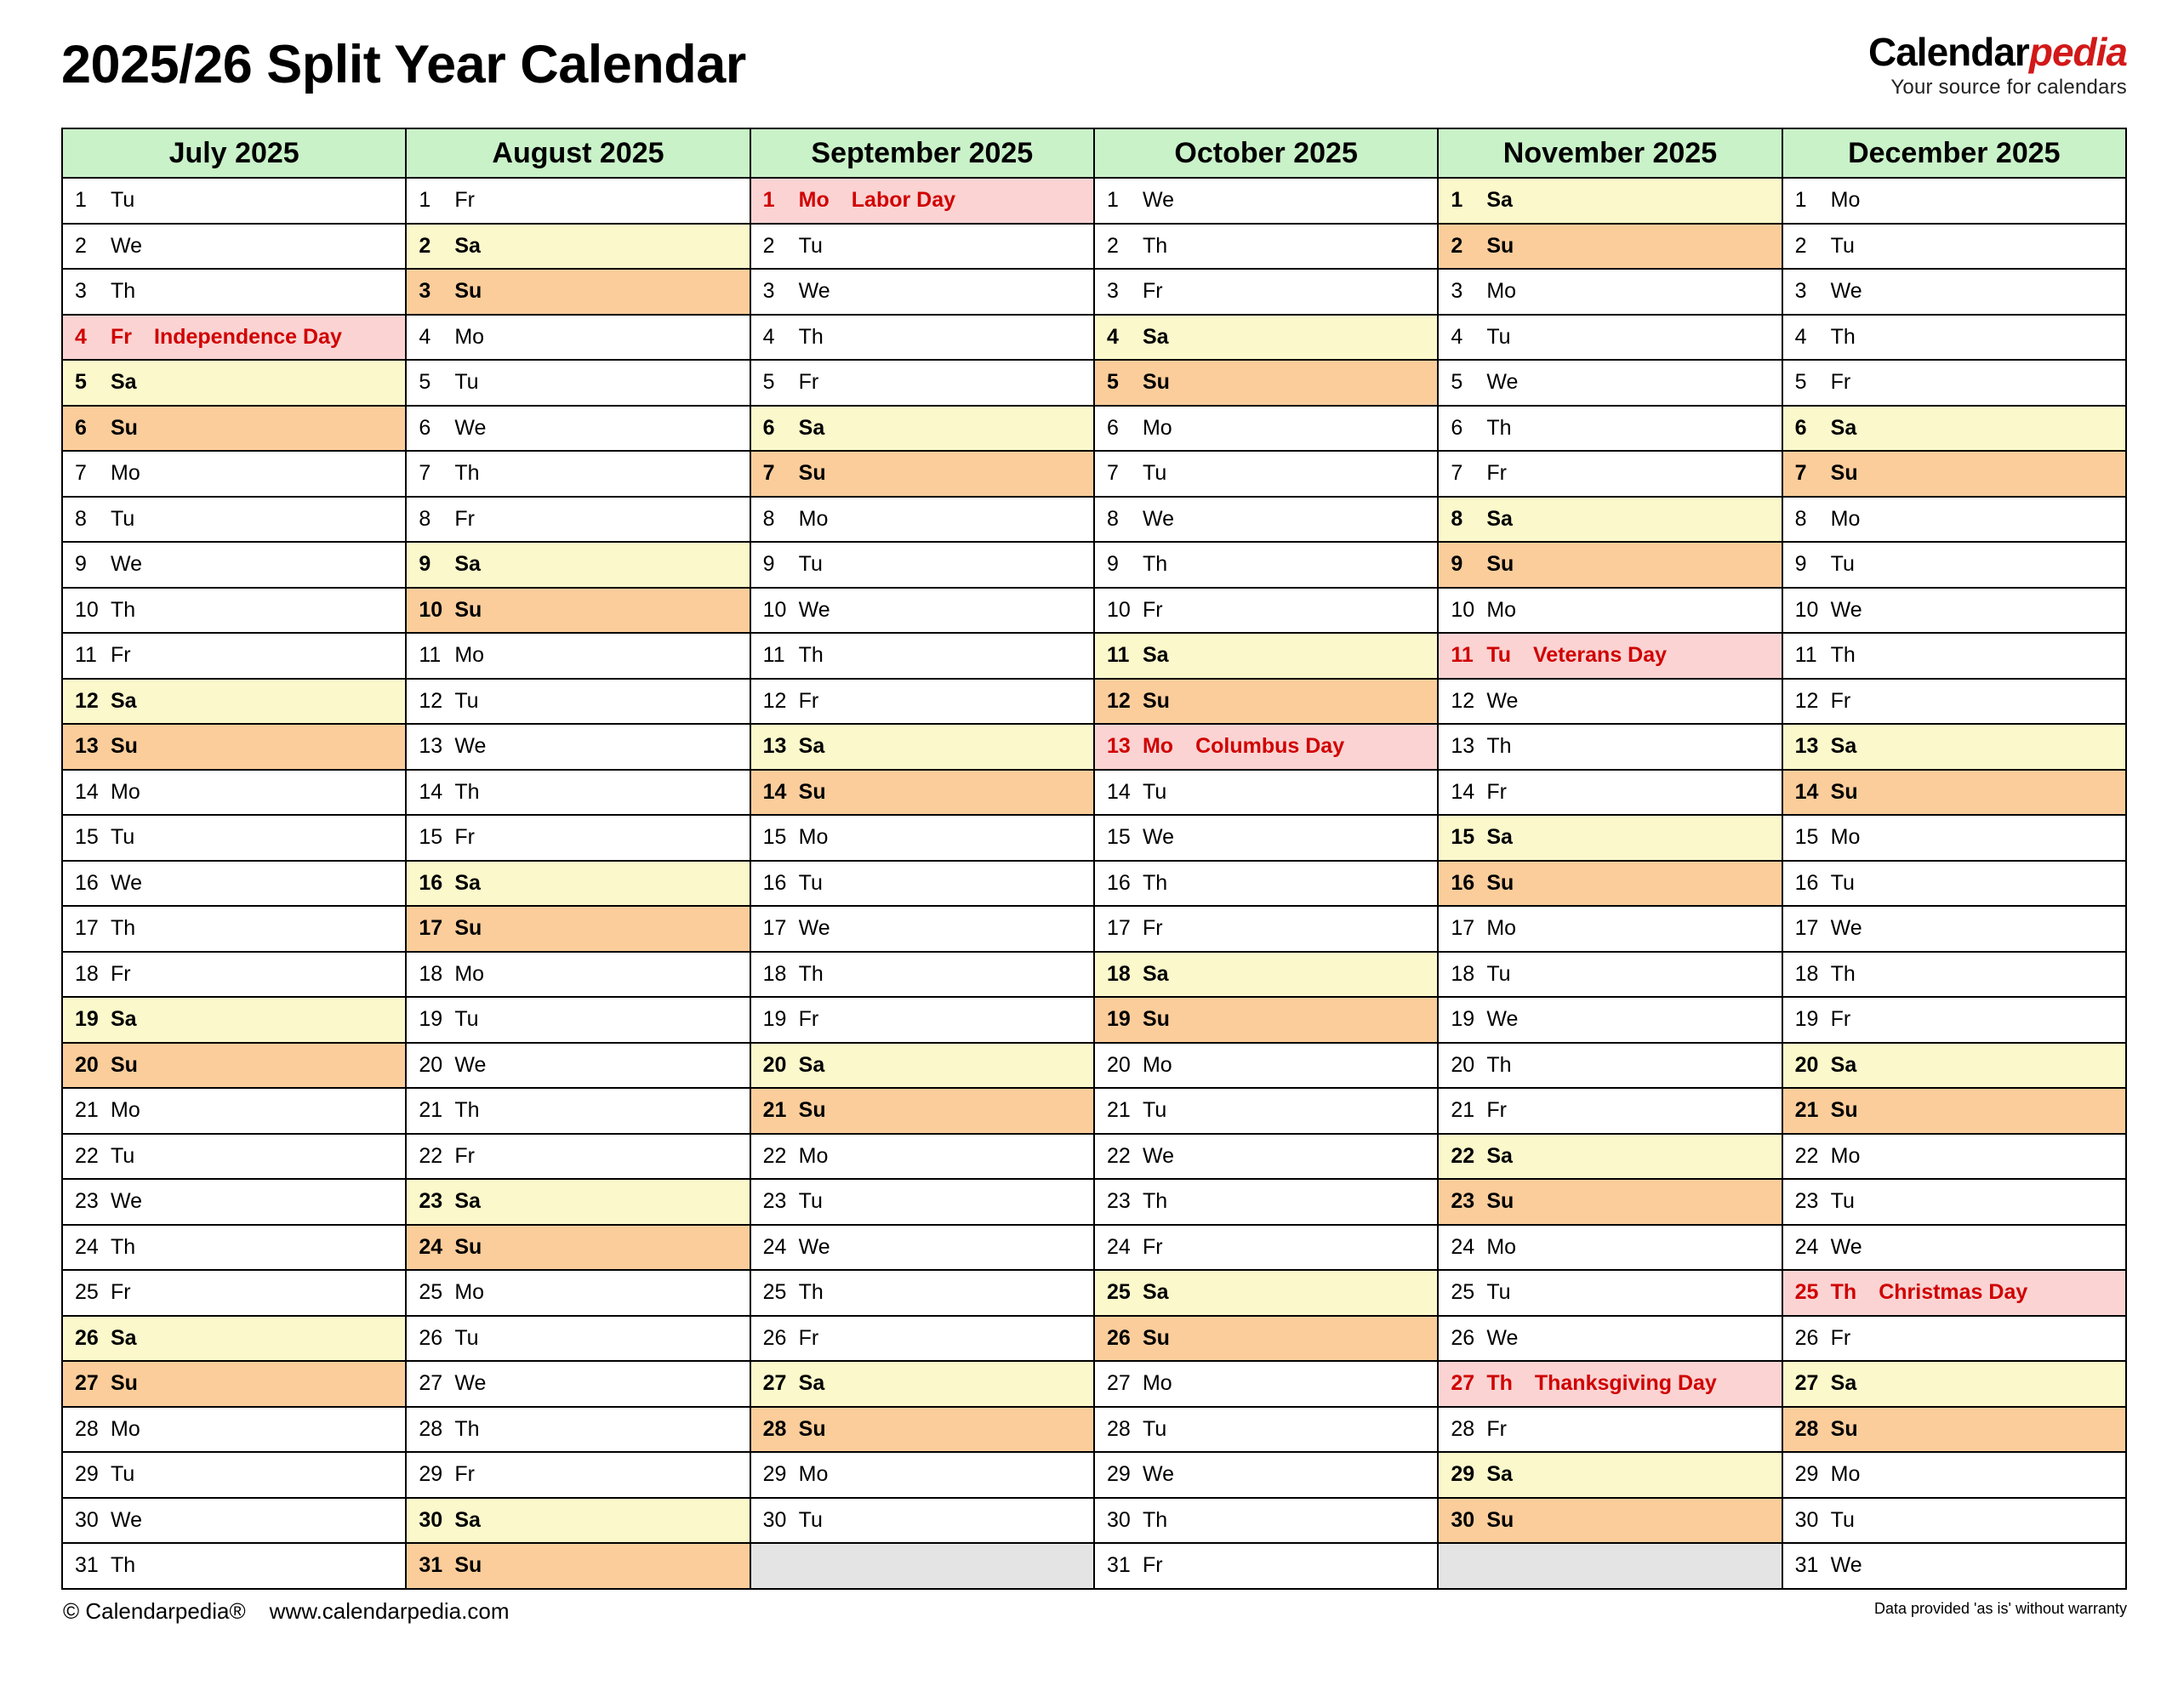 This screenshot has height=1708, width=2178. What do you see at coordinates (578, 383) in the screenshot?
I see `day-cell: 5 Tu` at bounding box center [578, 383].